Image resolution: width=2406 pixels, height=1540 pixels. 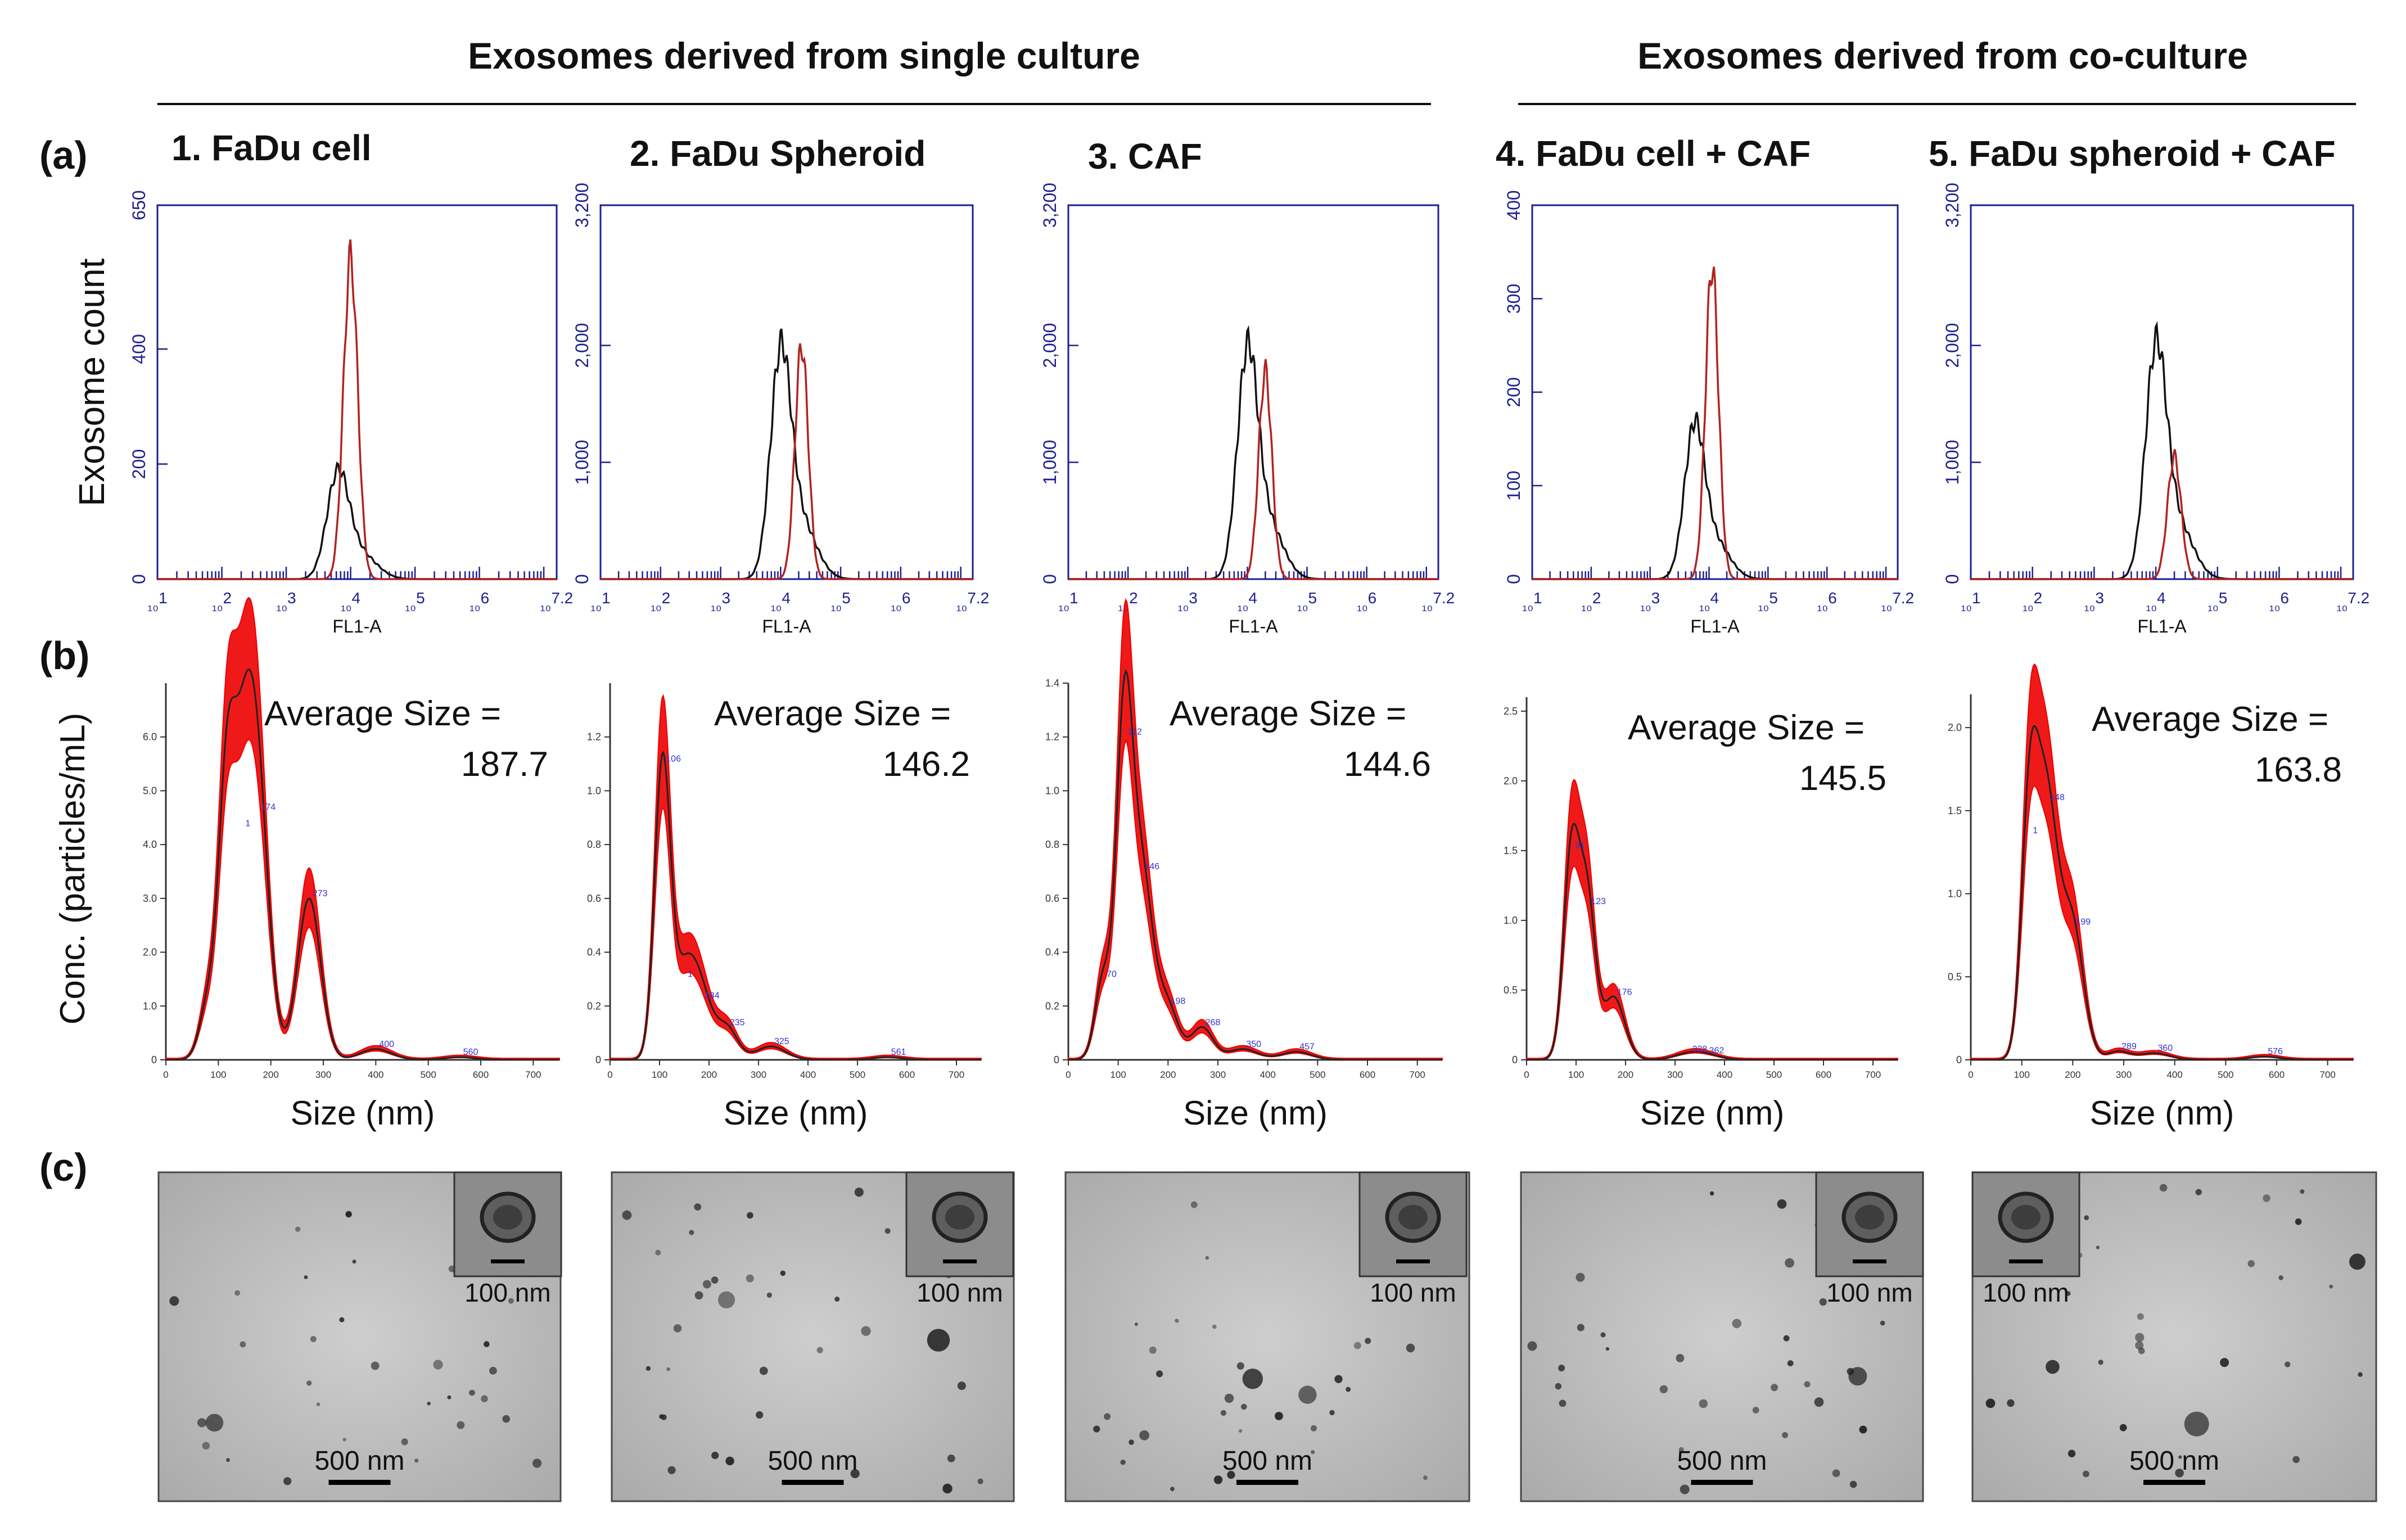 What do you see at coordinates (139, 205) in the screenshot?
I see `y-tick-label: 650` at bounding box center [139, 205].